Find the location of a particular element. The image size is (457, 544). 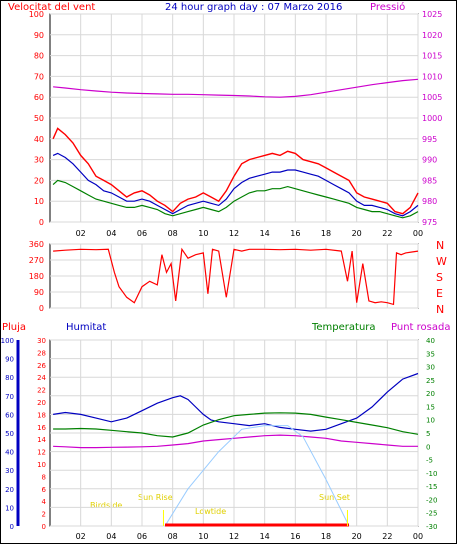

wind-x-tick-label: 20 is located at coordinates (357, 233).